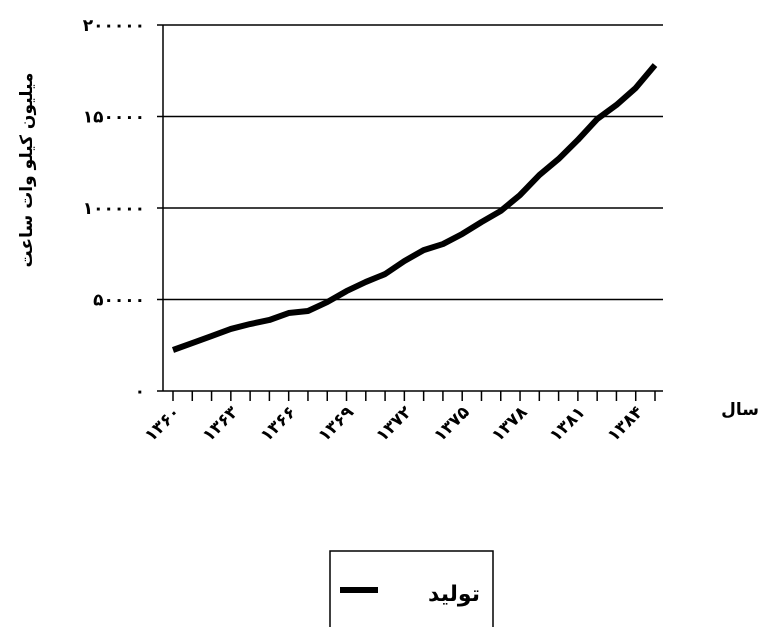 The image size is (765, 631). What do you see at coordinates (454, 594) in the screenshot?
I see `legend-label: تولید` at bounding box center [454, 594].